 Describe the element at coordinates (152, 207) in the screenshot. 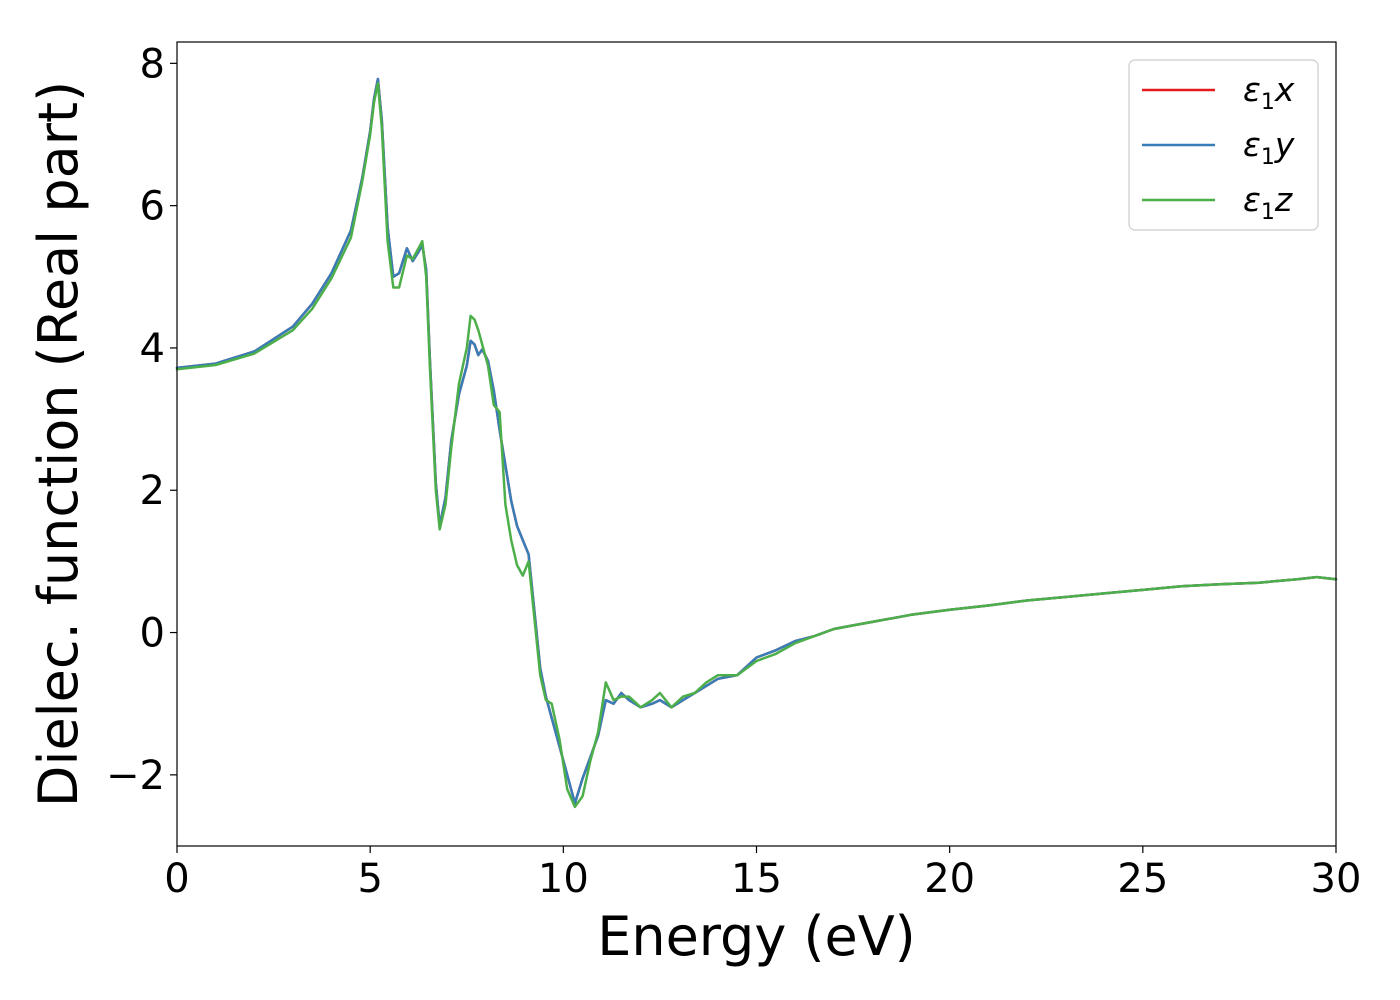

I see `y-tick-label: 6` at that location.